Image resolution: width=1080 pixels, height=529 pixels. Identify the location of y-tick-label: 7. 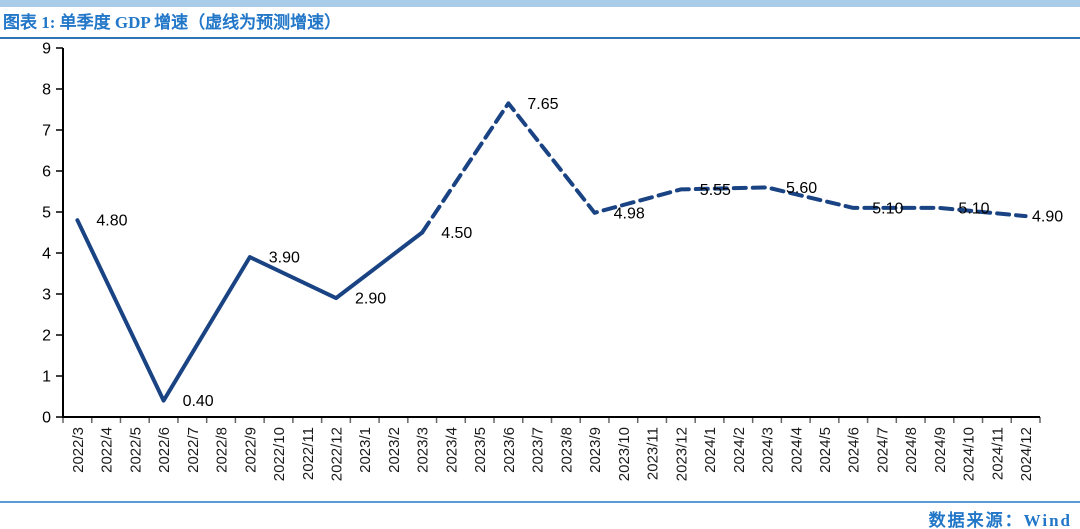
(46, 131).